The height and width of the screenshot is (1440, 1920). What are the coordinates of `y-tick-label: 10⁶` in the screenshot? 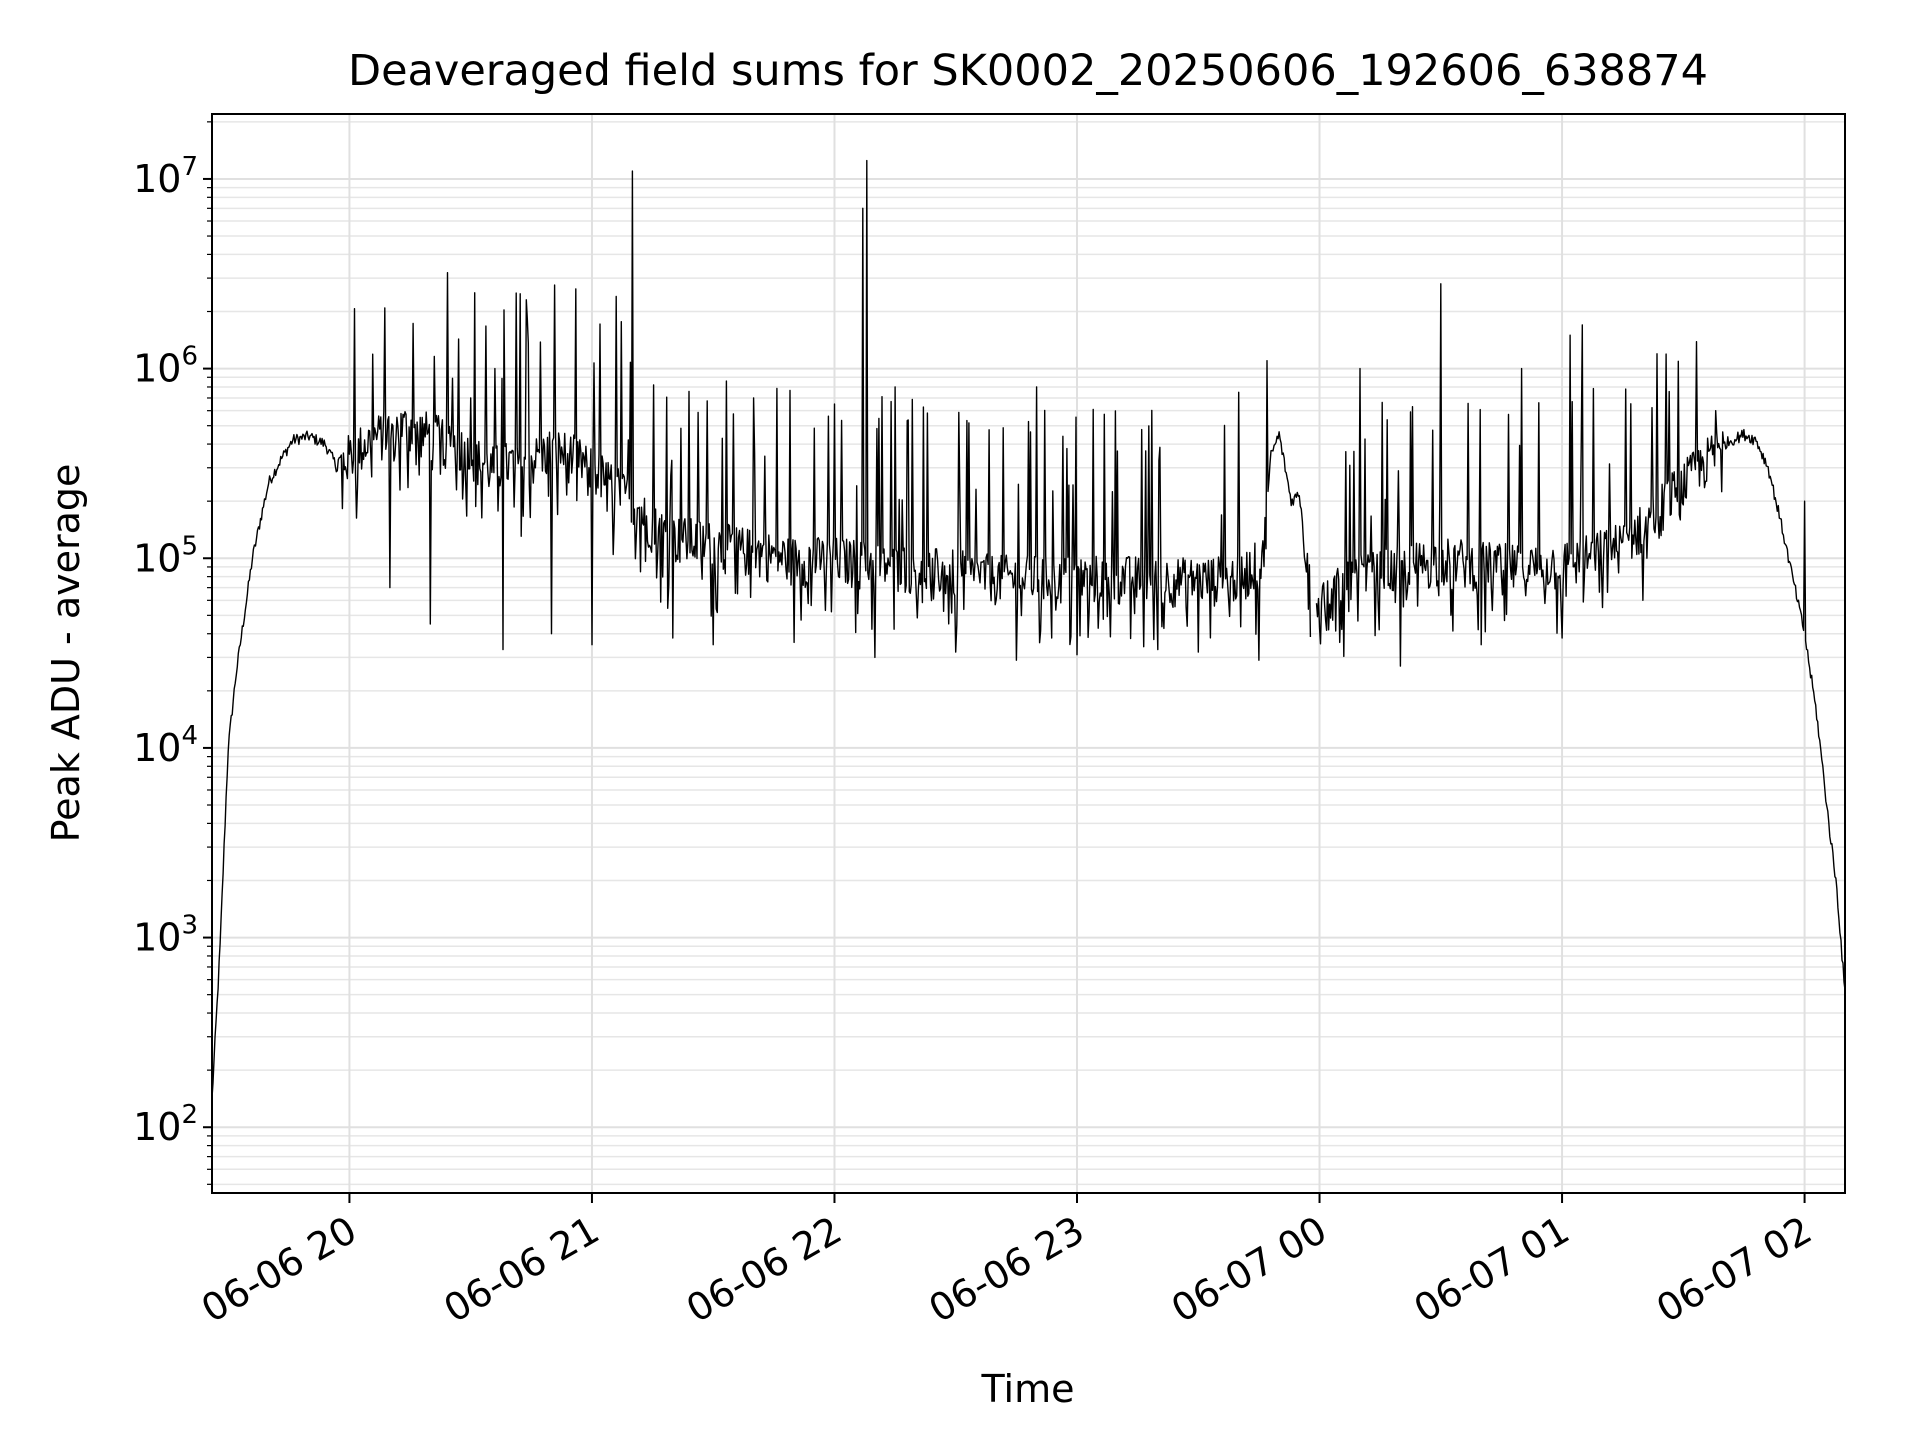 It's located at (165, 366).